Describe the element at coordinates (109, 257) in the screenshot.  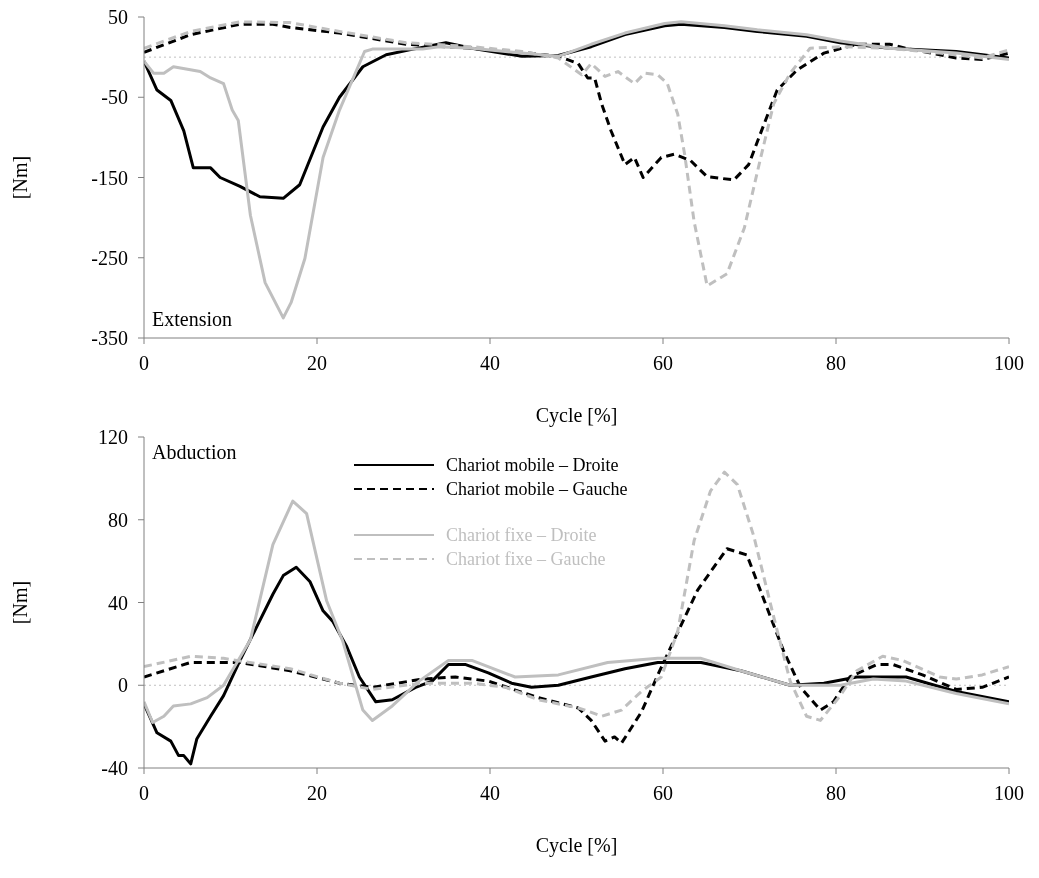
I see `y-tick-label: -250` at that location.